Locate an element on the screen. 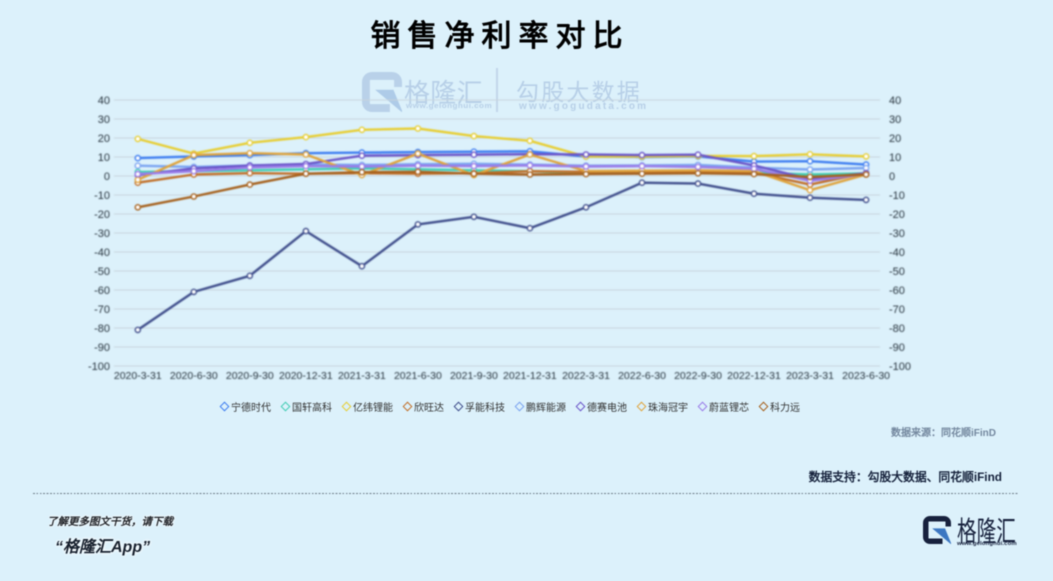 The image size is (1053, 581). svg-text: 2022-9-30 is located at coordinates (698, 376).